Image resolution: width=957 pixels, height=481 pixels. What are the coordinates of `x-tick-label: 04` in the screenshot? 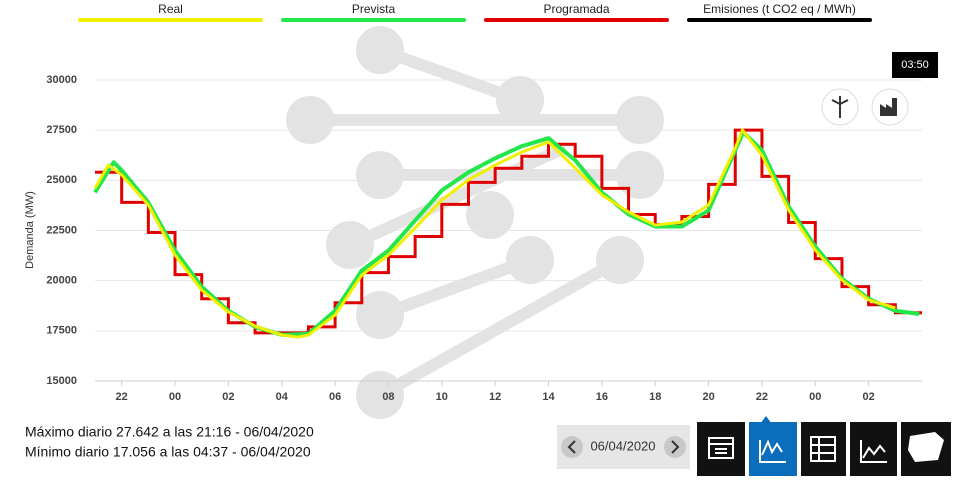 It's located at (282, 397).